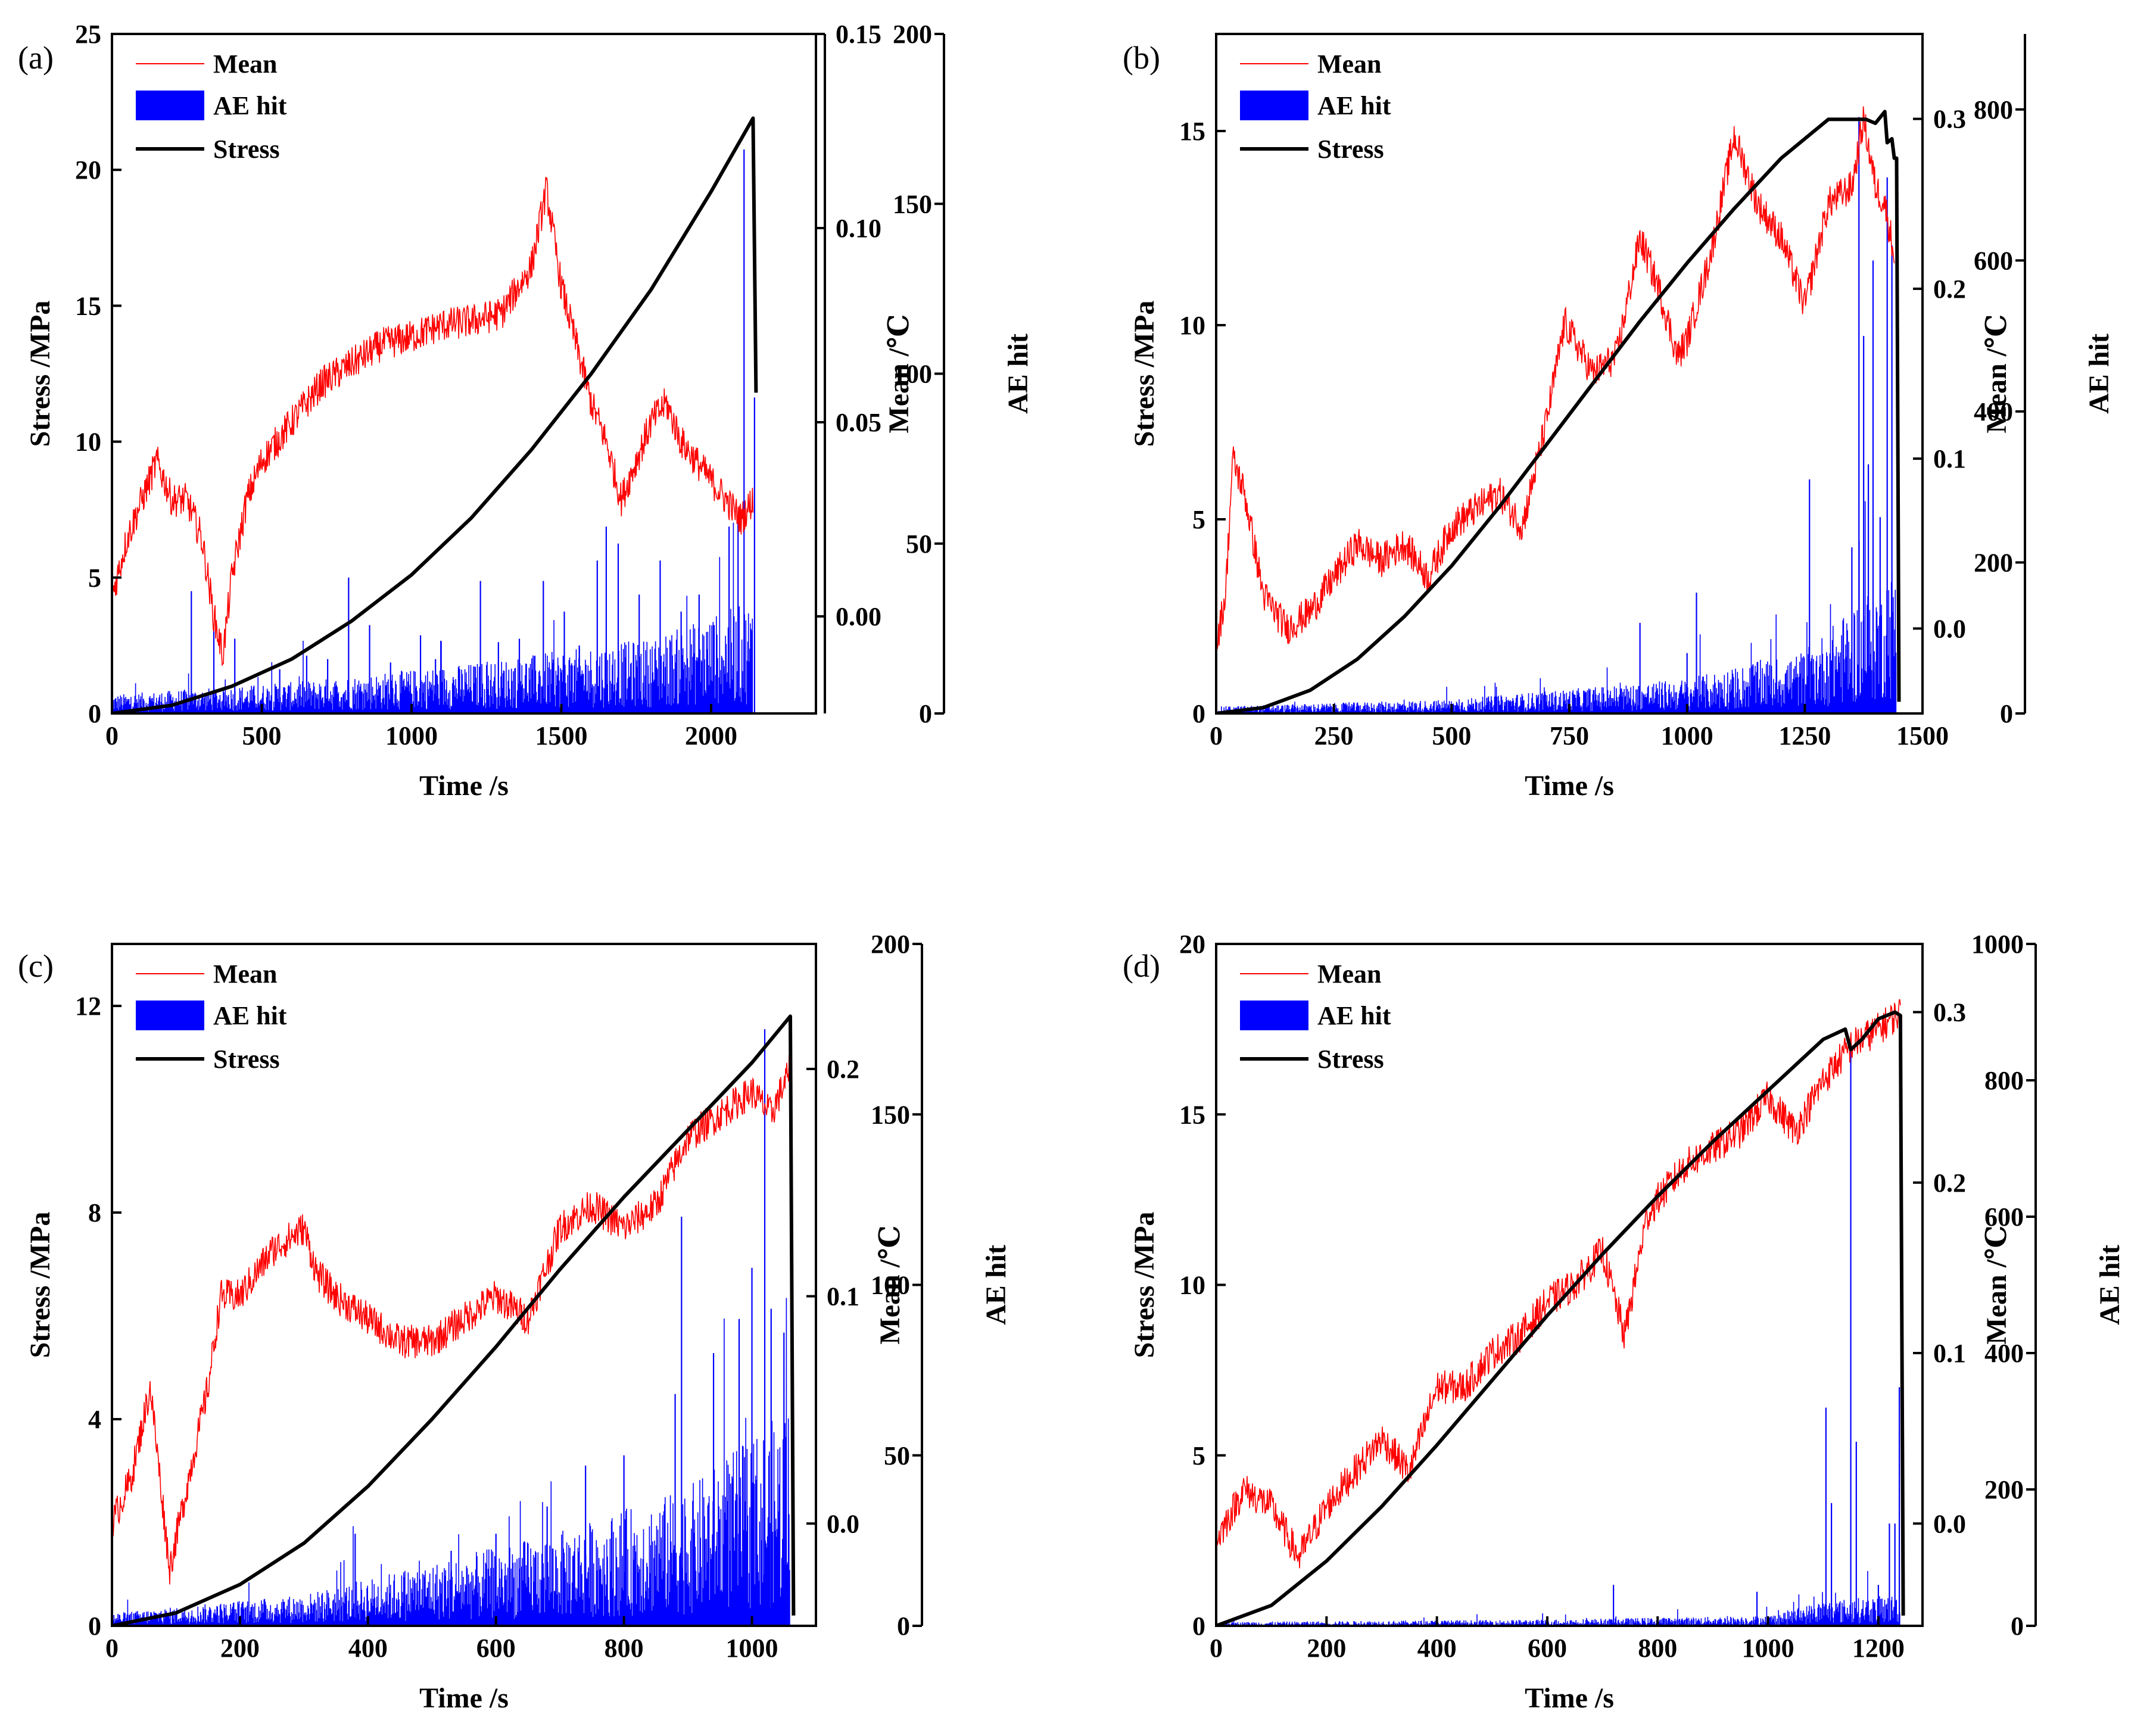  Describe the element at coordinates (441, 1665) in the screenshot. I see `x-axis: 0 200 400 600 800 1000 Time /s` at that location.